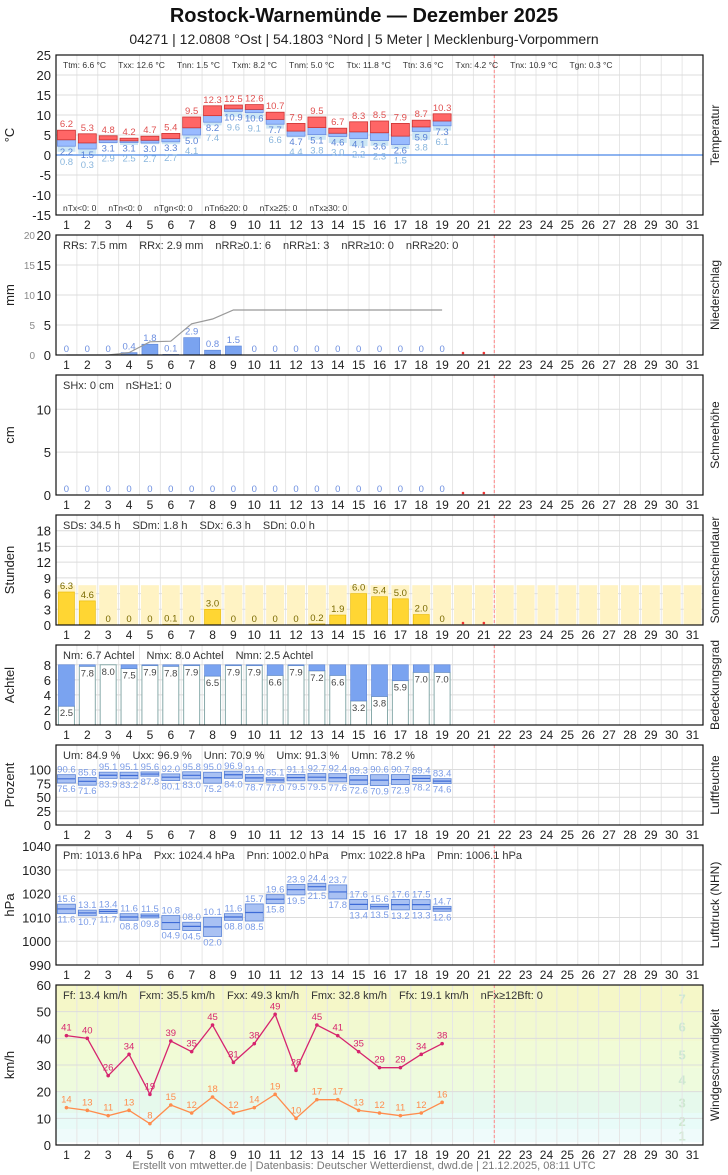  Describe the element at coordinates (359, 835) in the screenshot. I see `day-label: 15` at that location.